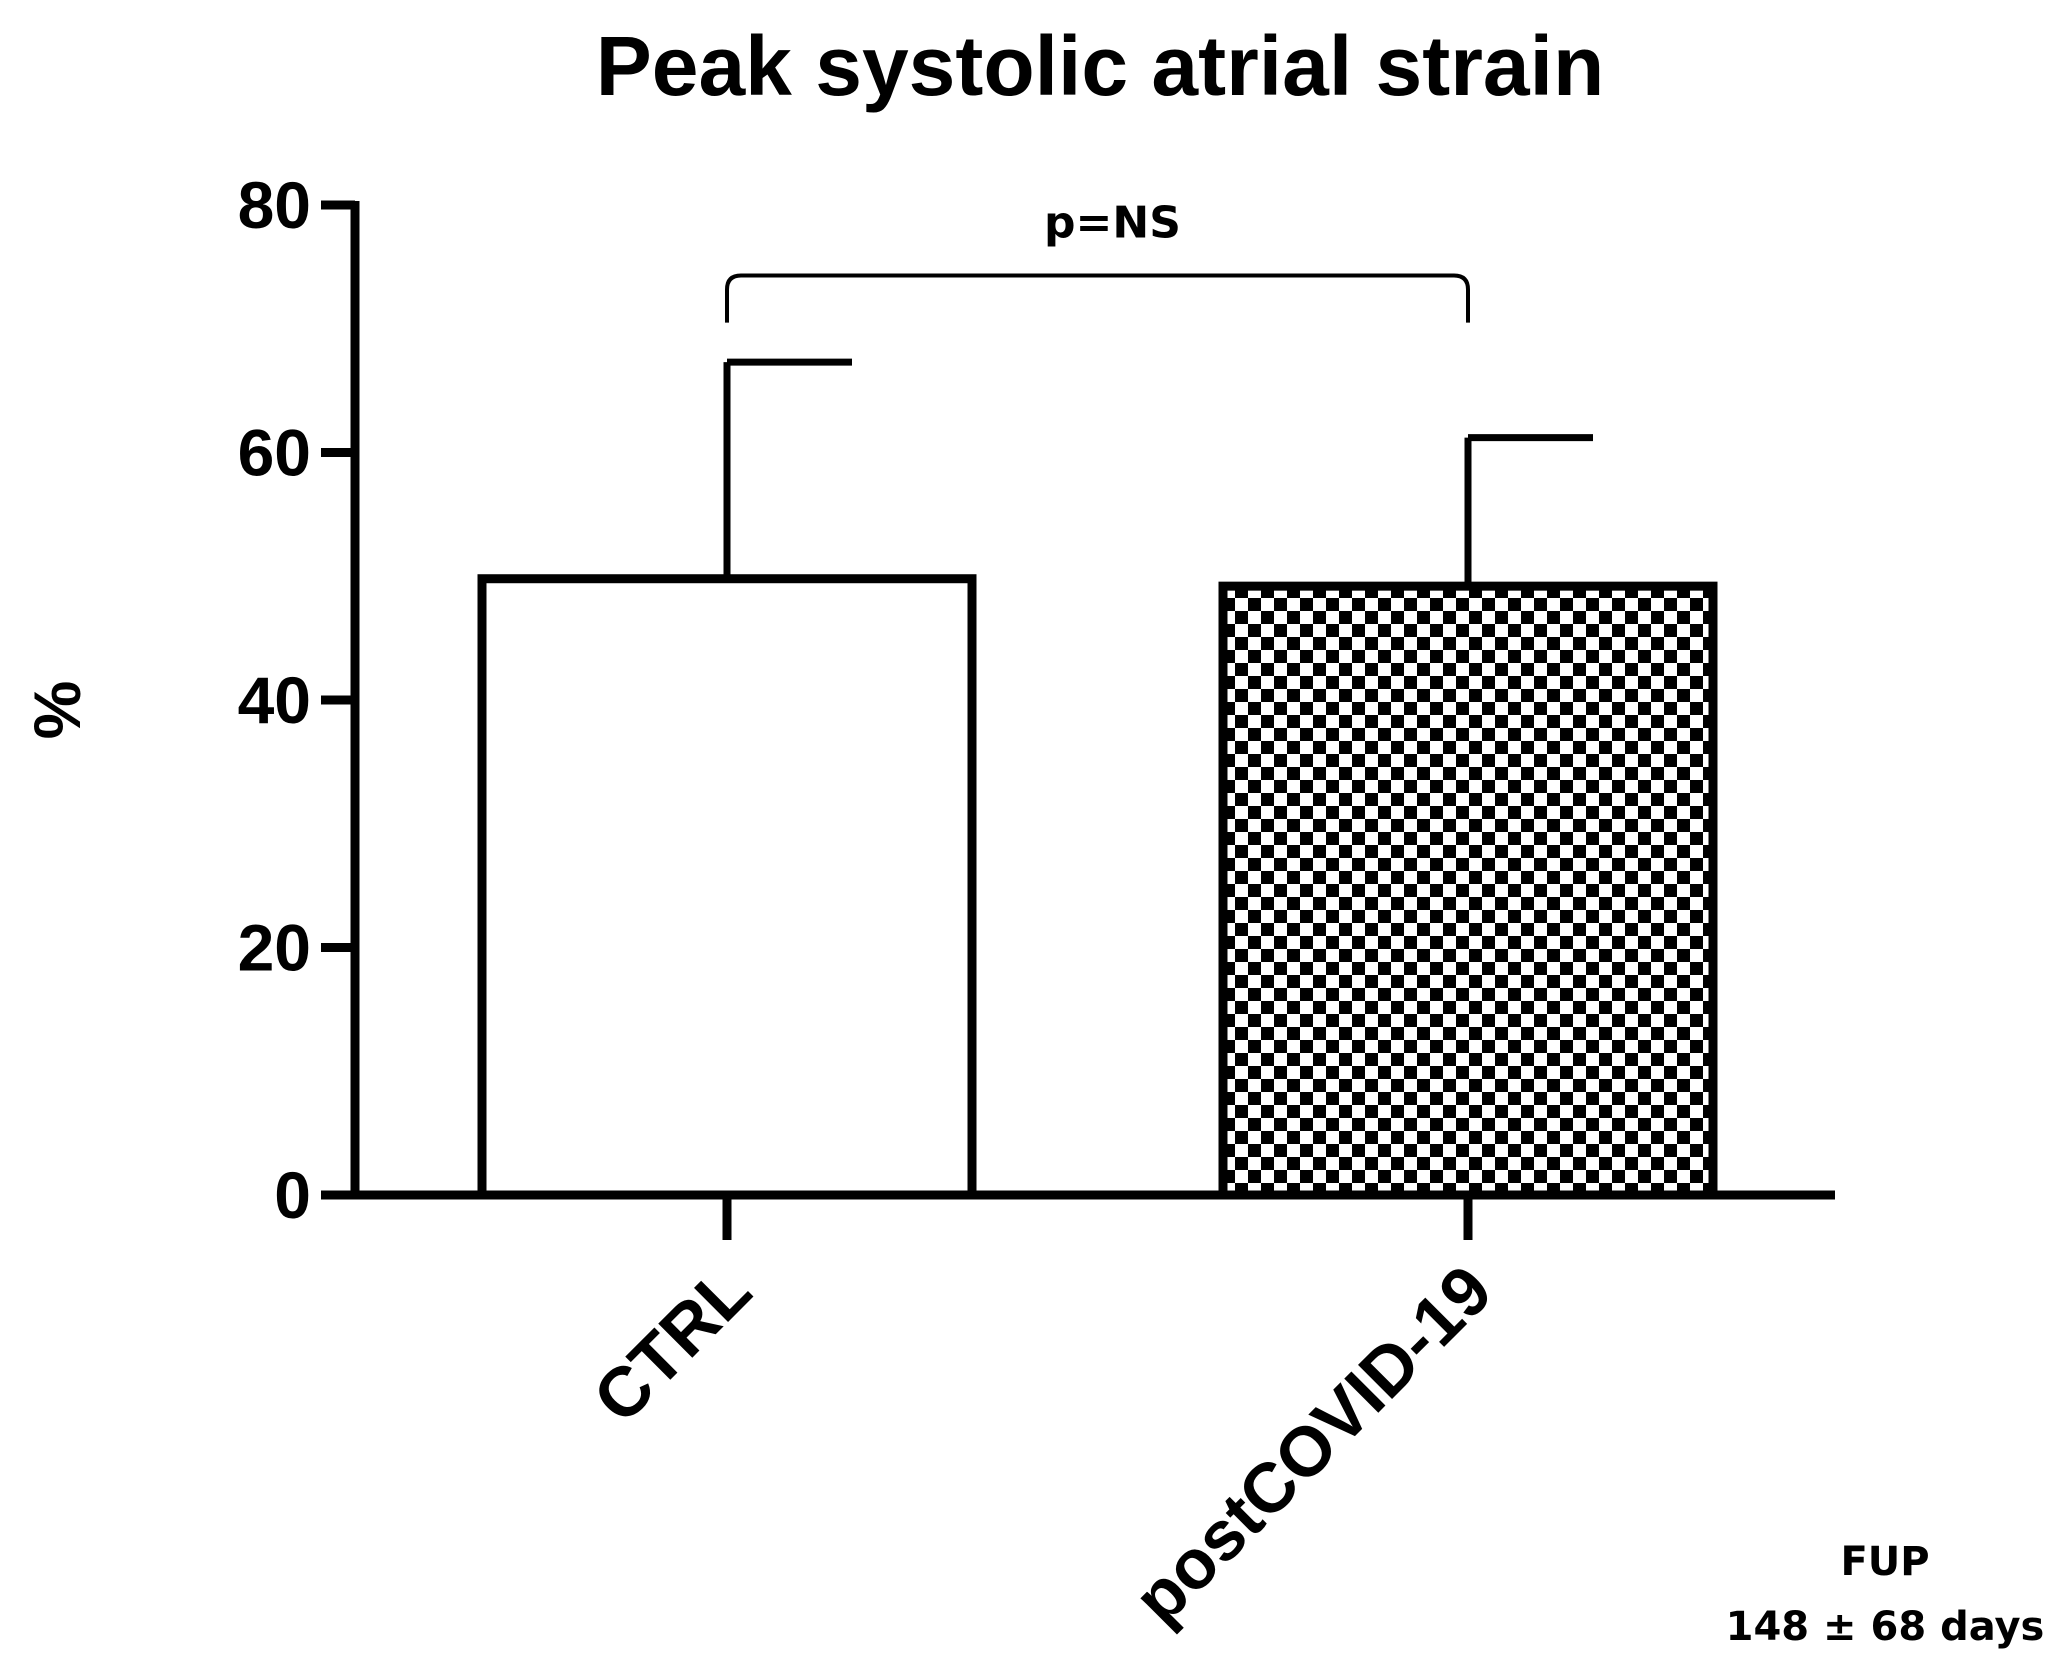 The image size is (2051, 1680). Describe the element at coordinates (1112, 223) in the screenshot. I see `significance-label: p=NS` at that location.